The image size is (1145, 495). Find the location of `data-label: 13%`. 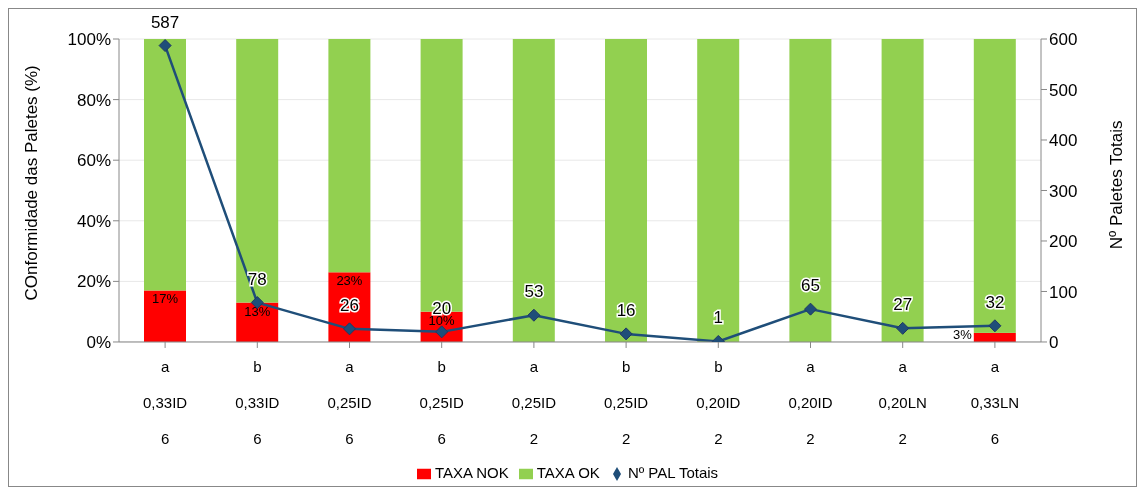

data-label: 13% is located at coordinates (257, 311).